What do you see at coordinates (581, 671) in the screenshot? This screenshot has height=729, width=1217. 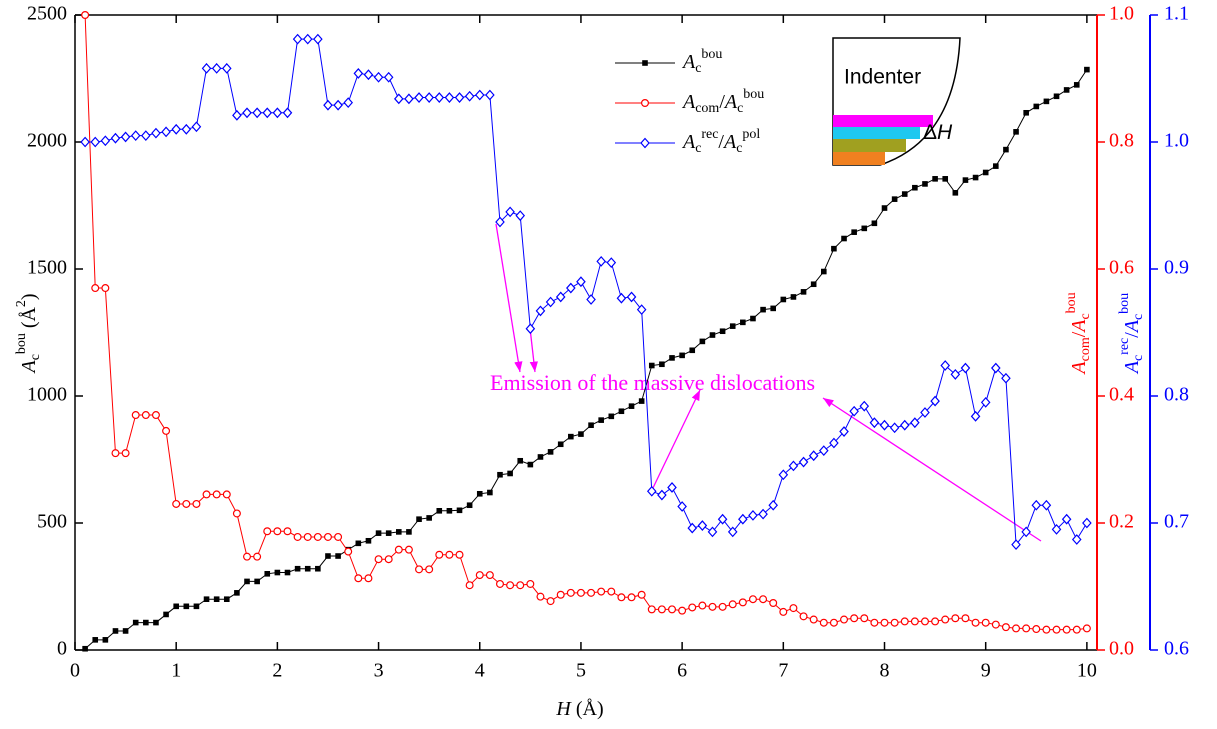 I see `x-tick-label: 5` at bounding box center [581, 671].